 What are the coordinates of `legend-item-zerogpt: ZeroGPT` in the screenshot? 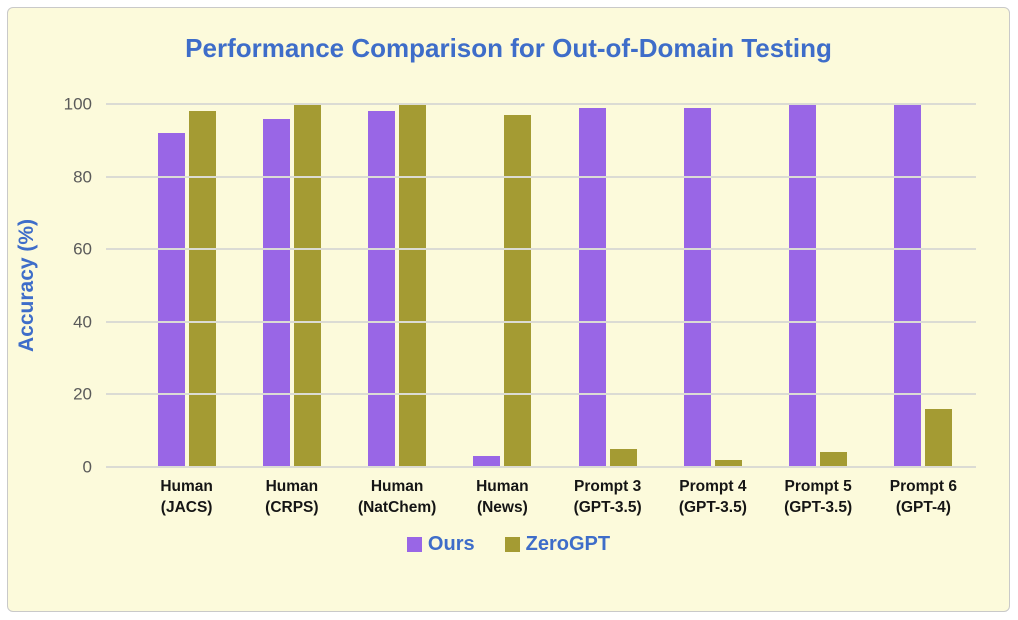 It's located at (557, 544).